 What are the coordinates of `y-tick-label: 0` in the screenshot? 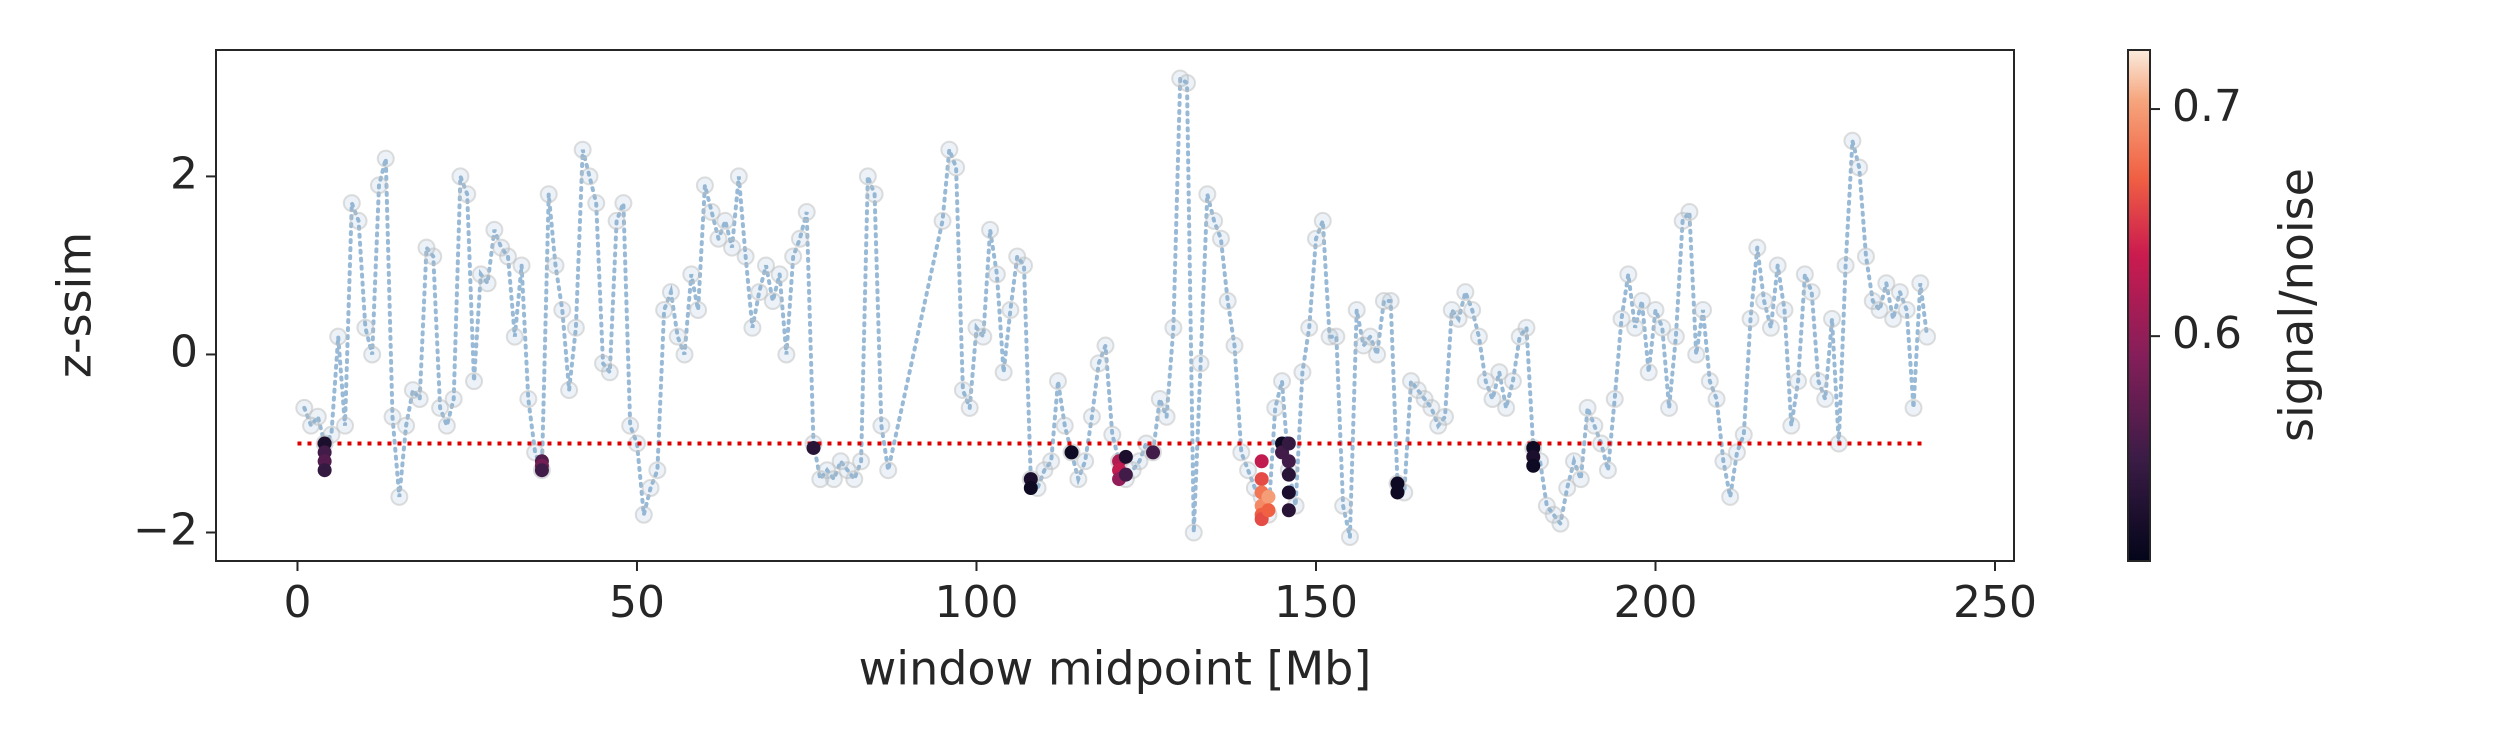 It's located at (184, 351).